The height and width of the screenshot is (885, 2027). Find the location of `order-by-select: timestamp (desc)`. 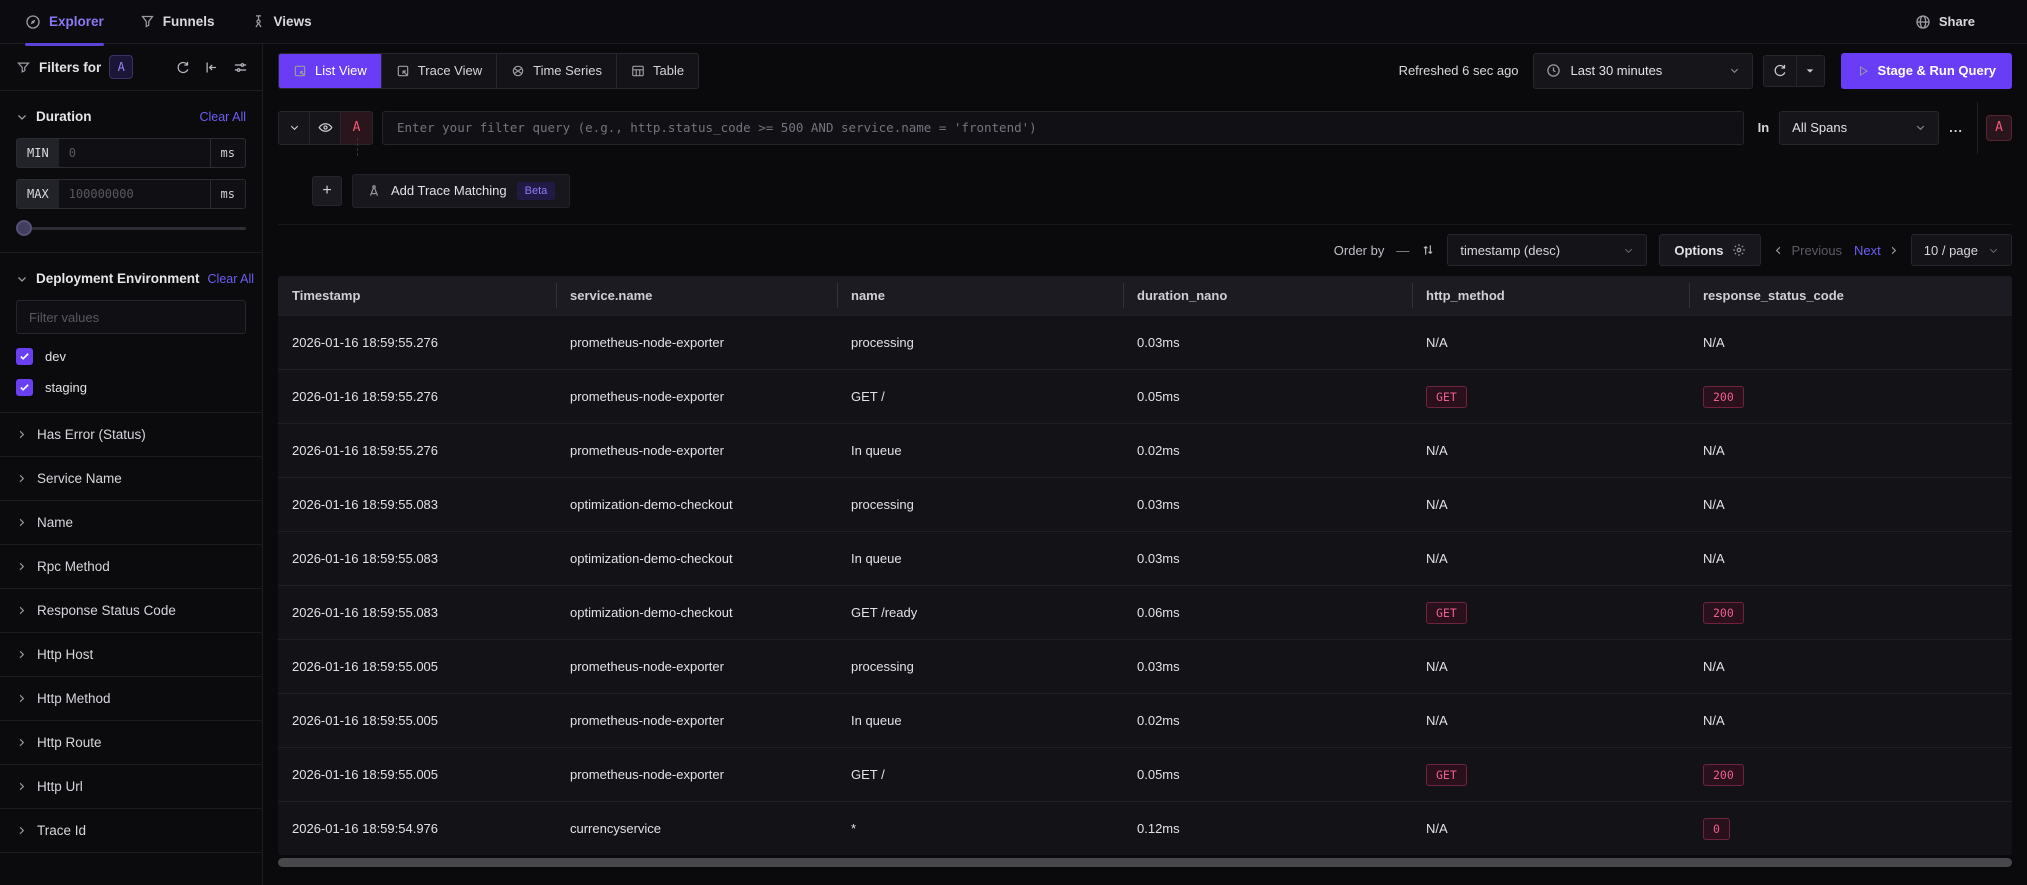

order-by-select: timestamp (desc) is located at coordinates (1547, 250).